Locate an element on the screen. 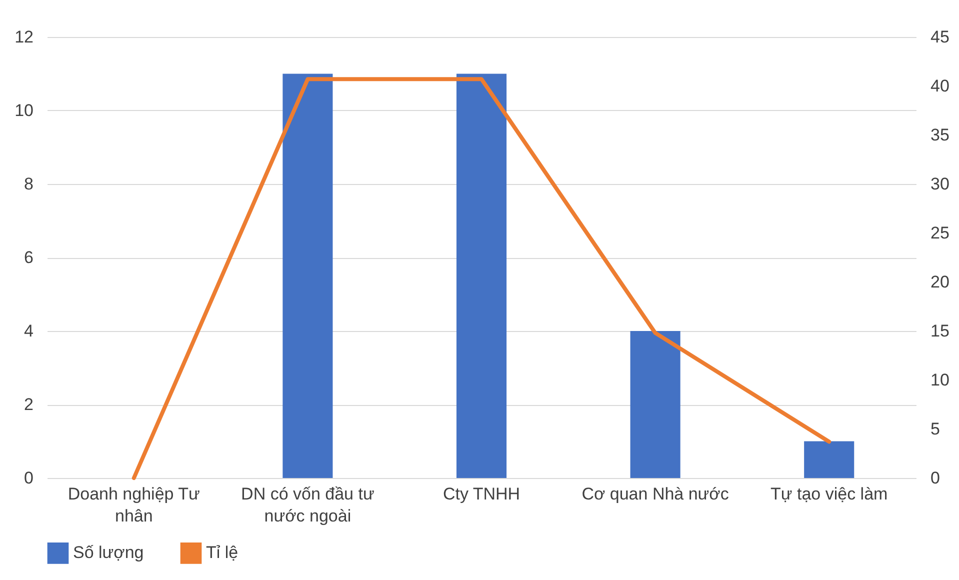  y2-tick-label: 20 is located at coordinates (940, 282).